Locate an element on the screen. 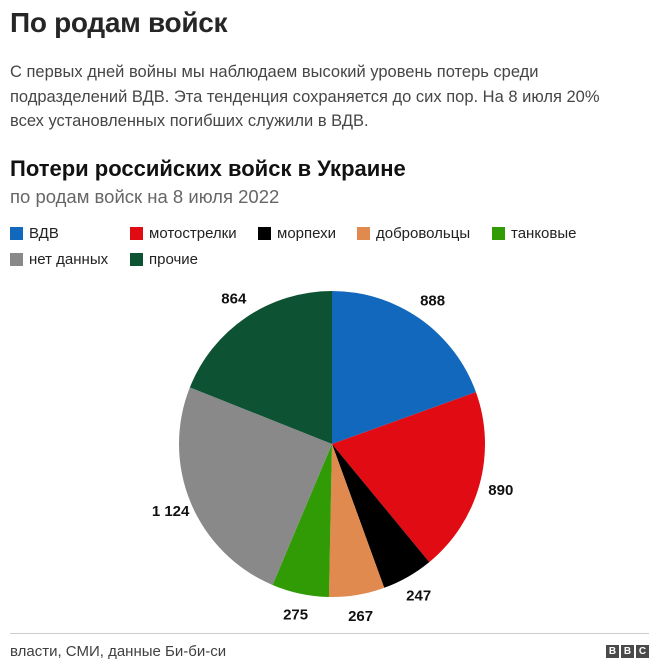 The width and height of the screenshot is (659, 668). legend-item-prochie: прочие is located at coordinates (194, 259).